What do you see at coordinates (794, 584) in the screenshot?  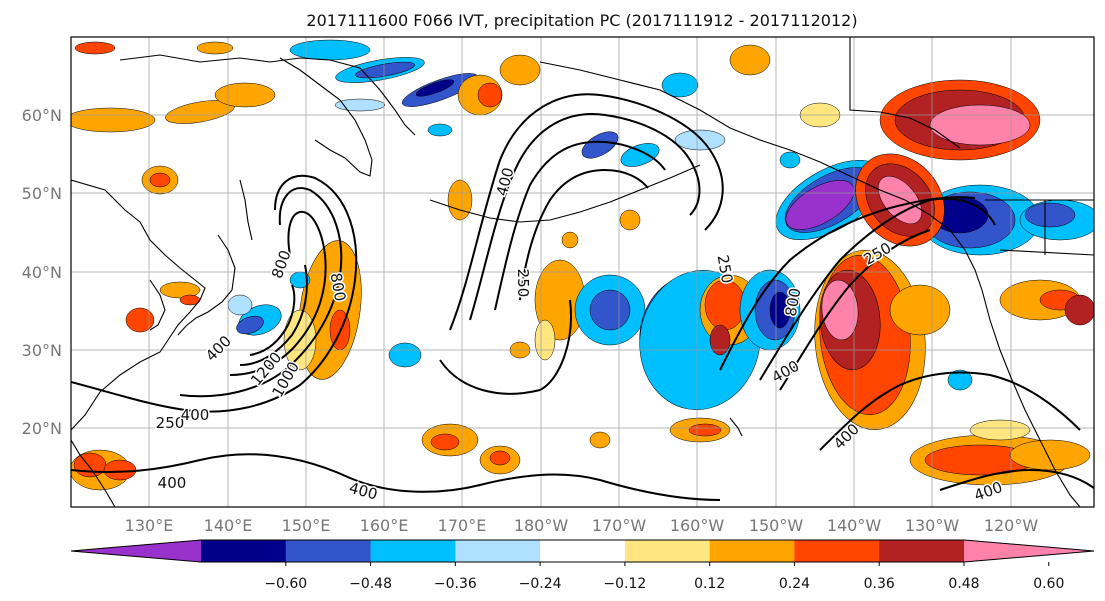 I see `colorbar-tick-label: 0.24` at bounding box center [794, 584].